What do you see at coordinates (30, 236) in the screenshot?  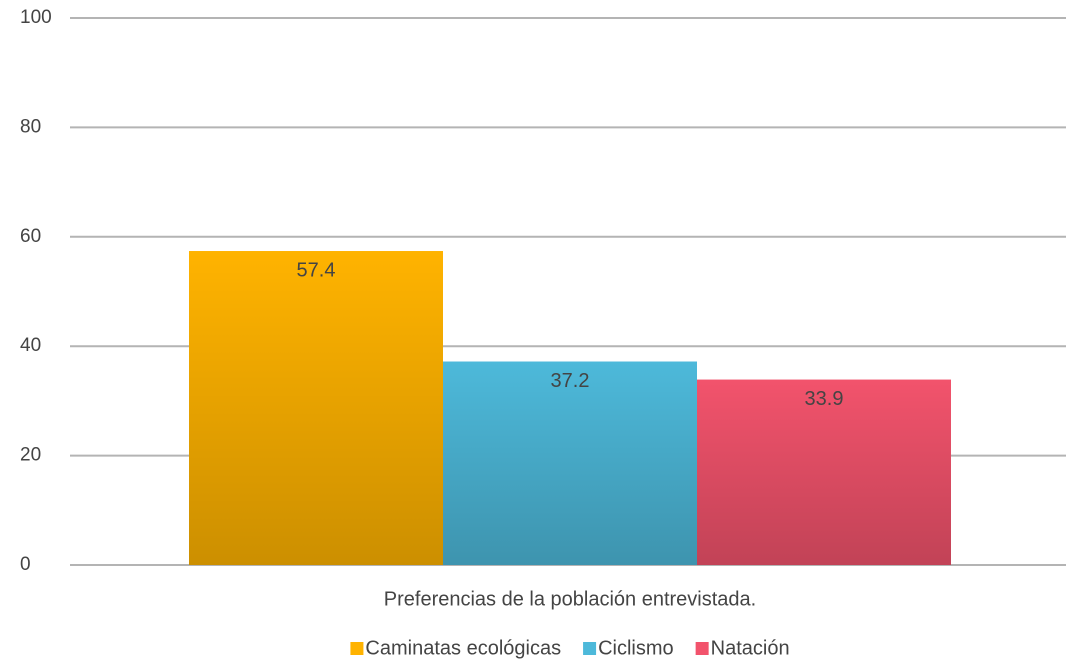 I see `y-tick-label: 60` at bounding box center [30, 236].